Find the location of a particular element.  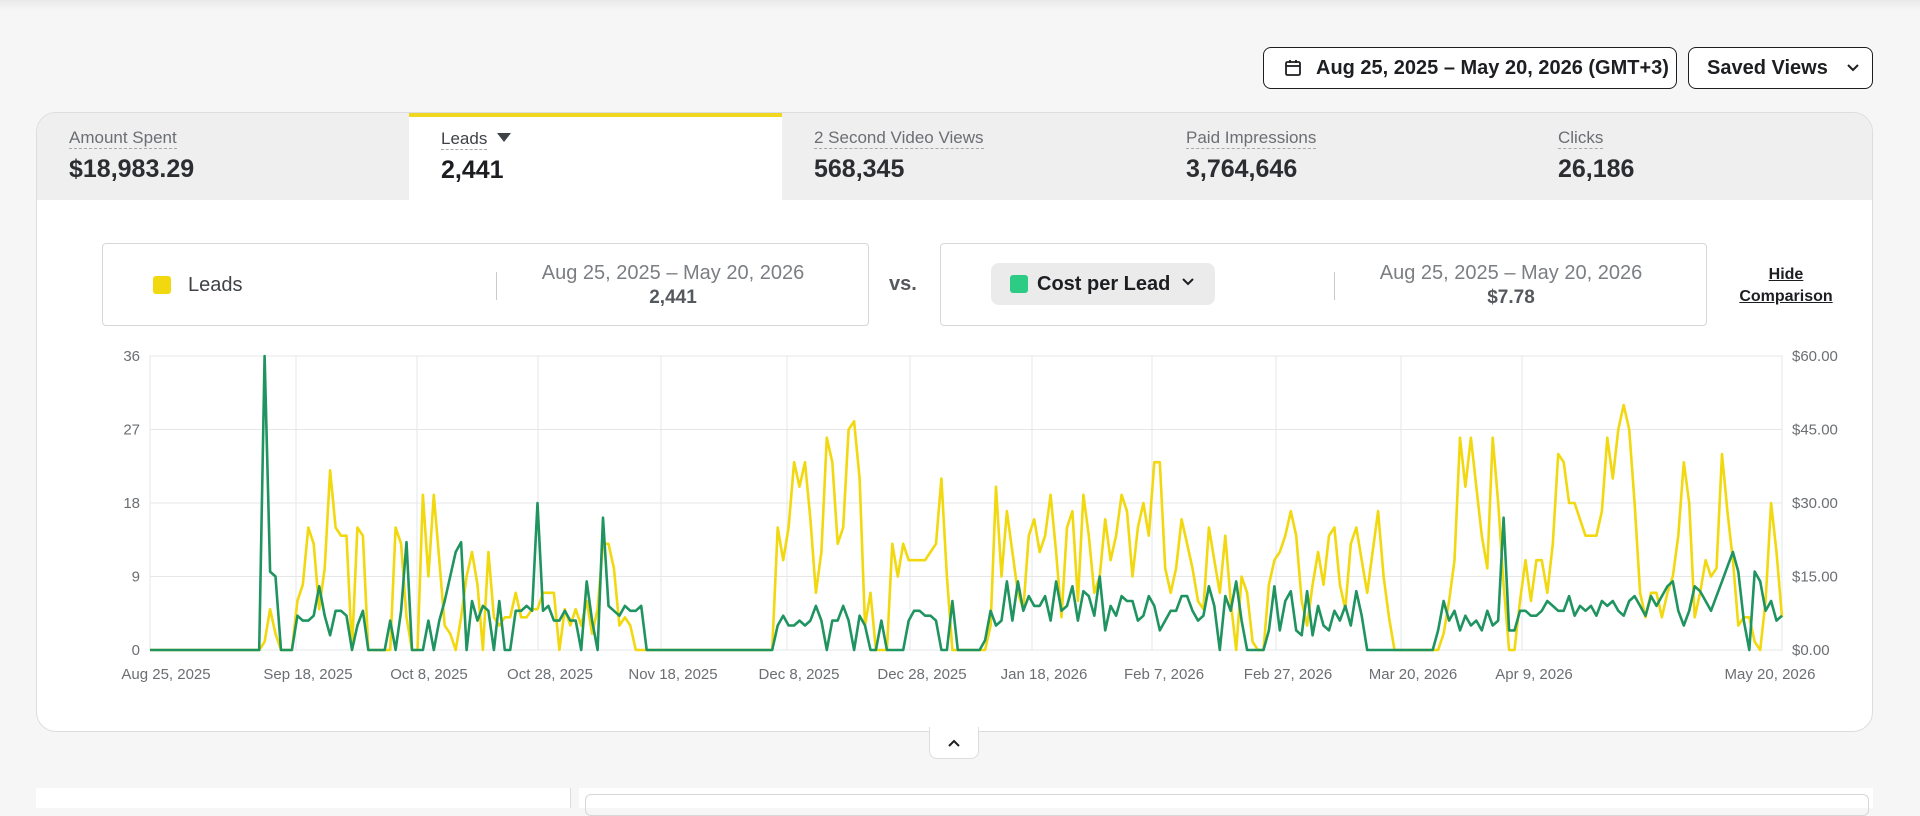

y-right-tick-label: $60.00 is located at coordinates (1815, 356).